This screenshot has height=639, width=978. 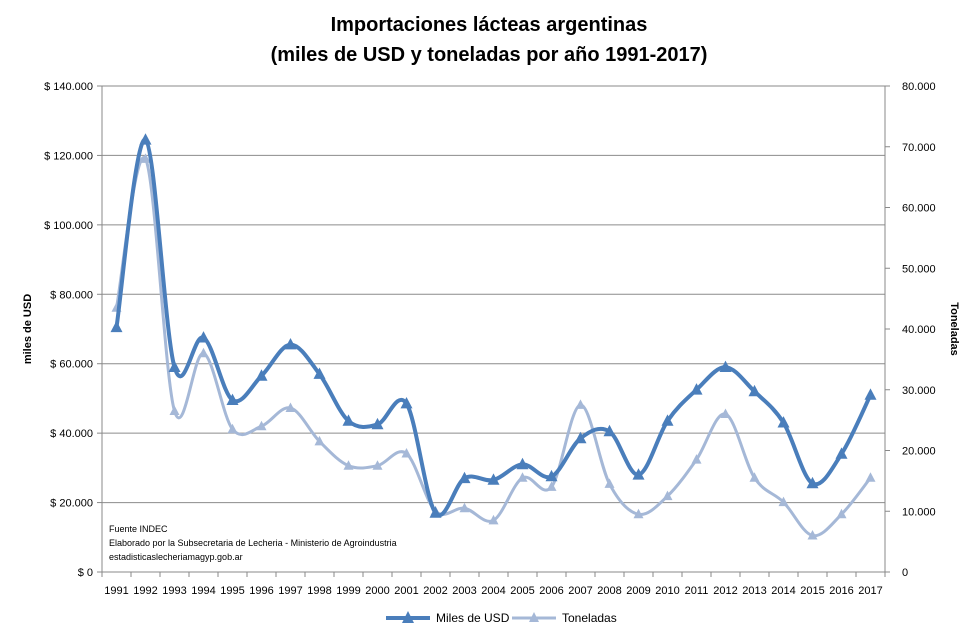 What do you see at coordinates (534, 617) in the screenshot?
I see `legend-marker-toneladas` at bounding box center [534, 617].